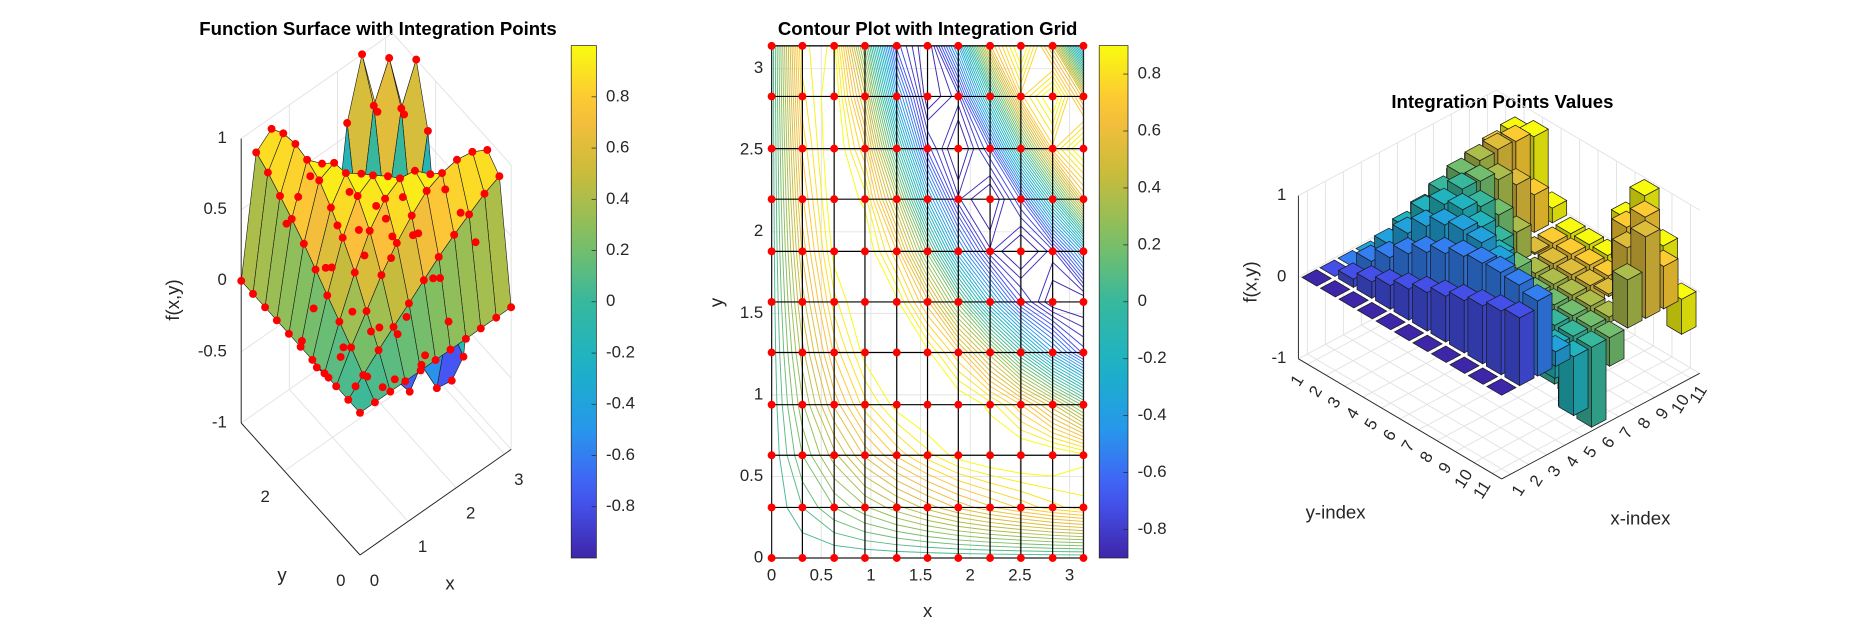 The height and width of the screenshot is (625, 1875). What do you see at coordinates (340, 580) in the screenshot?
I see `y-tick-label: 0` at bounding box center [340, 580].